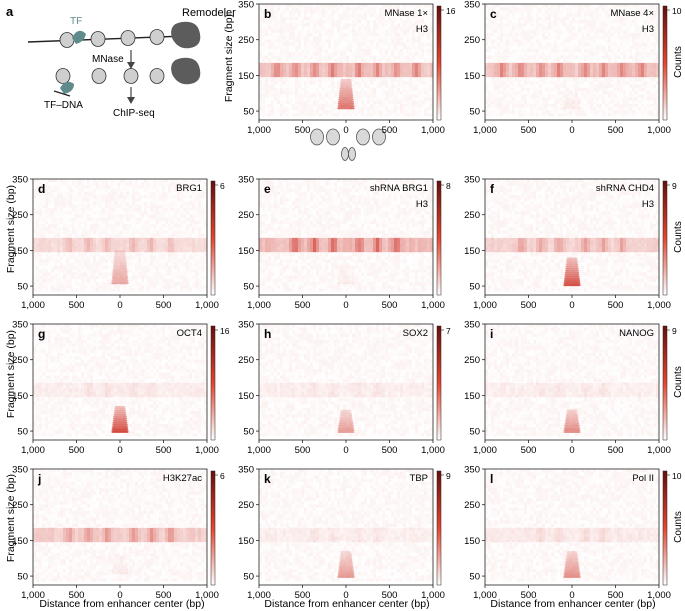 This screenshot has width=685, height=611. What do you see at coordinates (121, 61) in the screenshot?
I see `schematic-panel-a: a TF Remodeler MNase TF–DNA ChIP-seq` at bounding box center [121, 61].